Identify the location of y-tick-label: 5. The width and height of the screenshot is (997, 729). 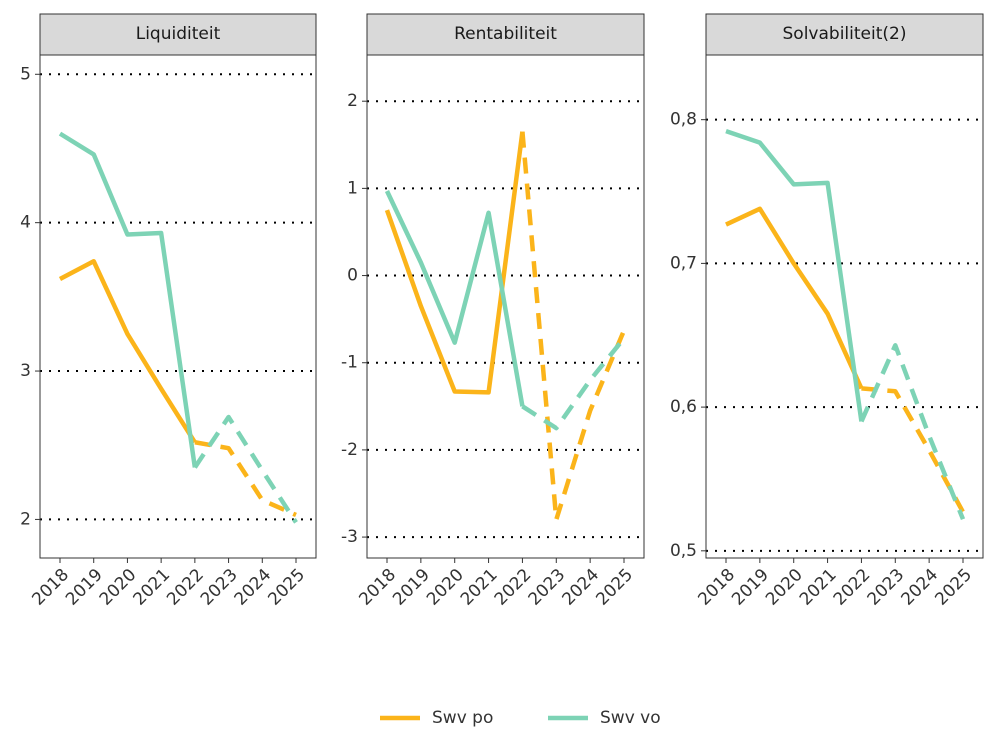
(25, 74).